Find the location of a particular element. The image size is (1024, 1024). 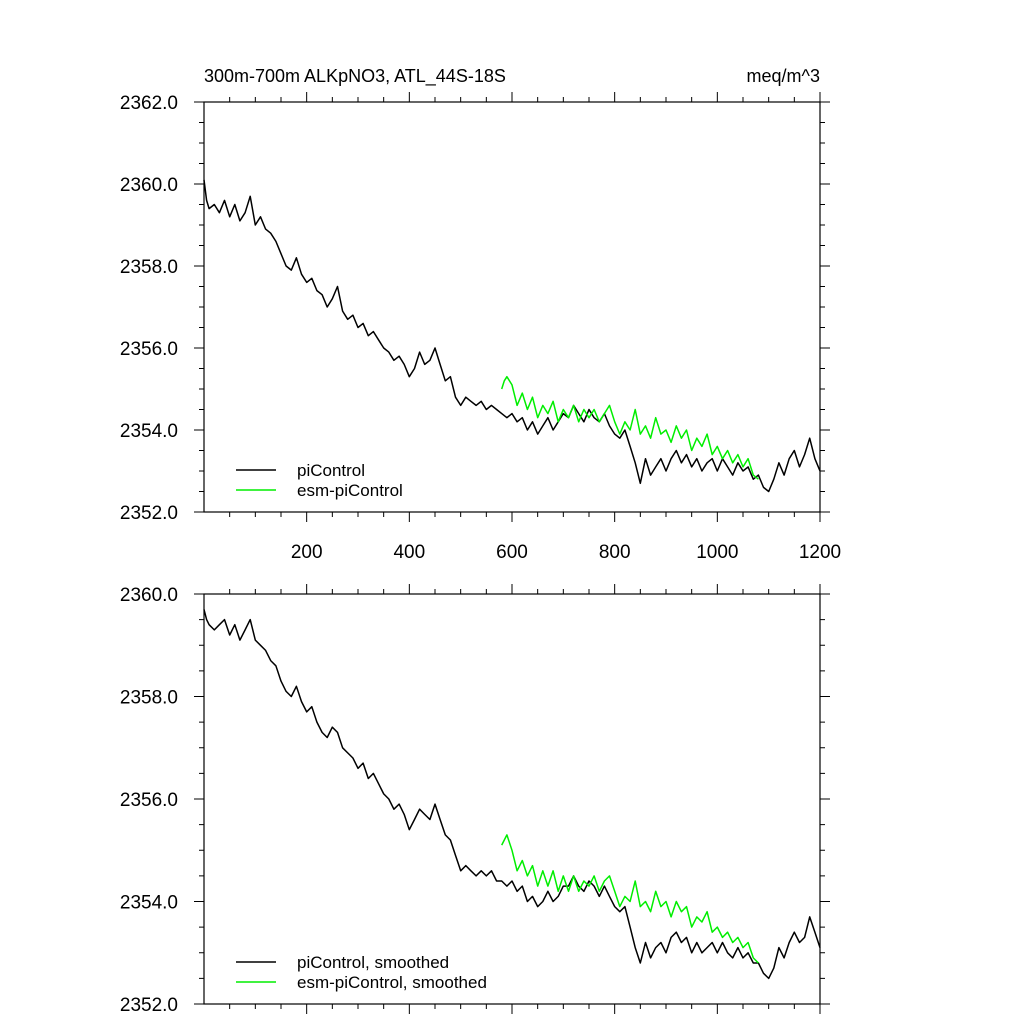

top-y-tick-label-5: 2362.0 is located at coordinates (149, 103).